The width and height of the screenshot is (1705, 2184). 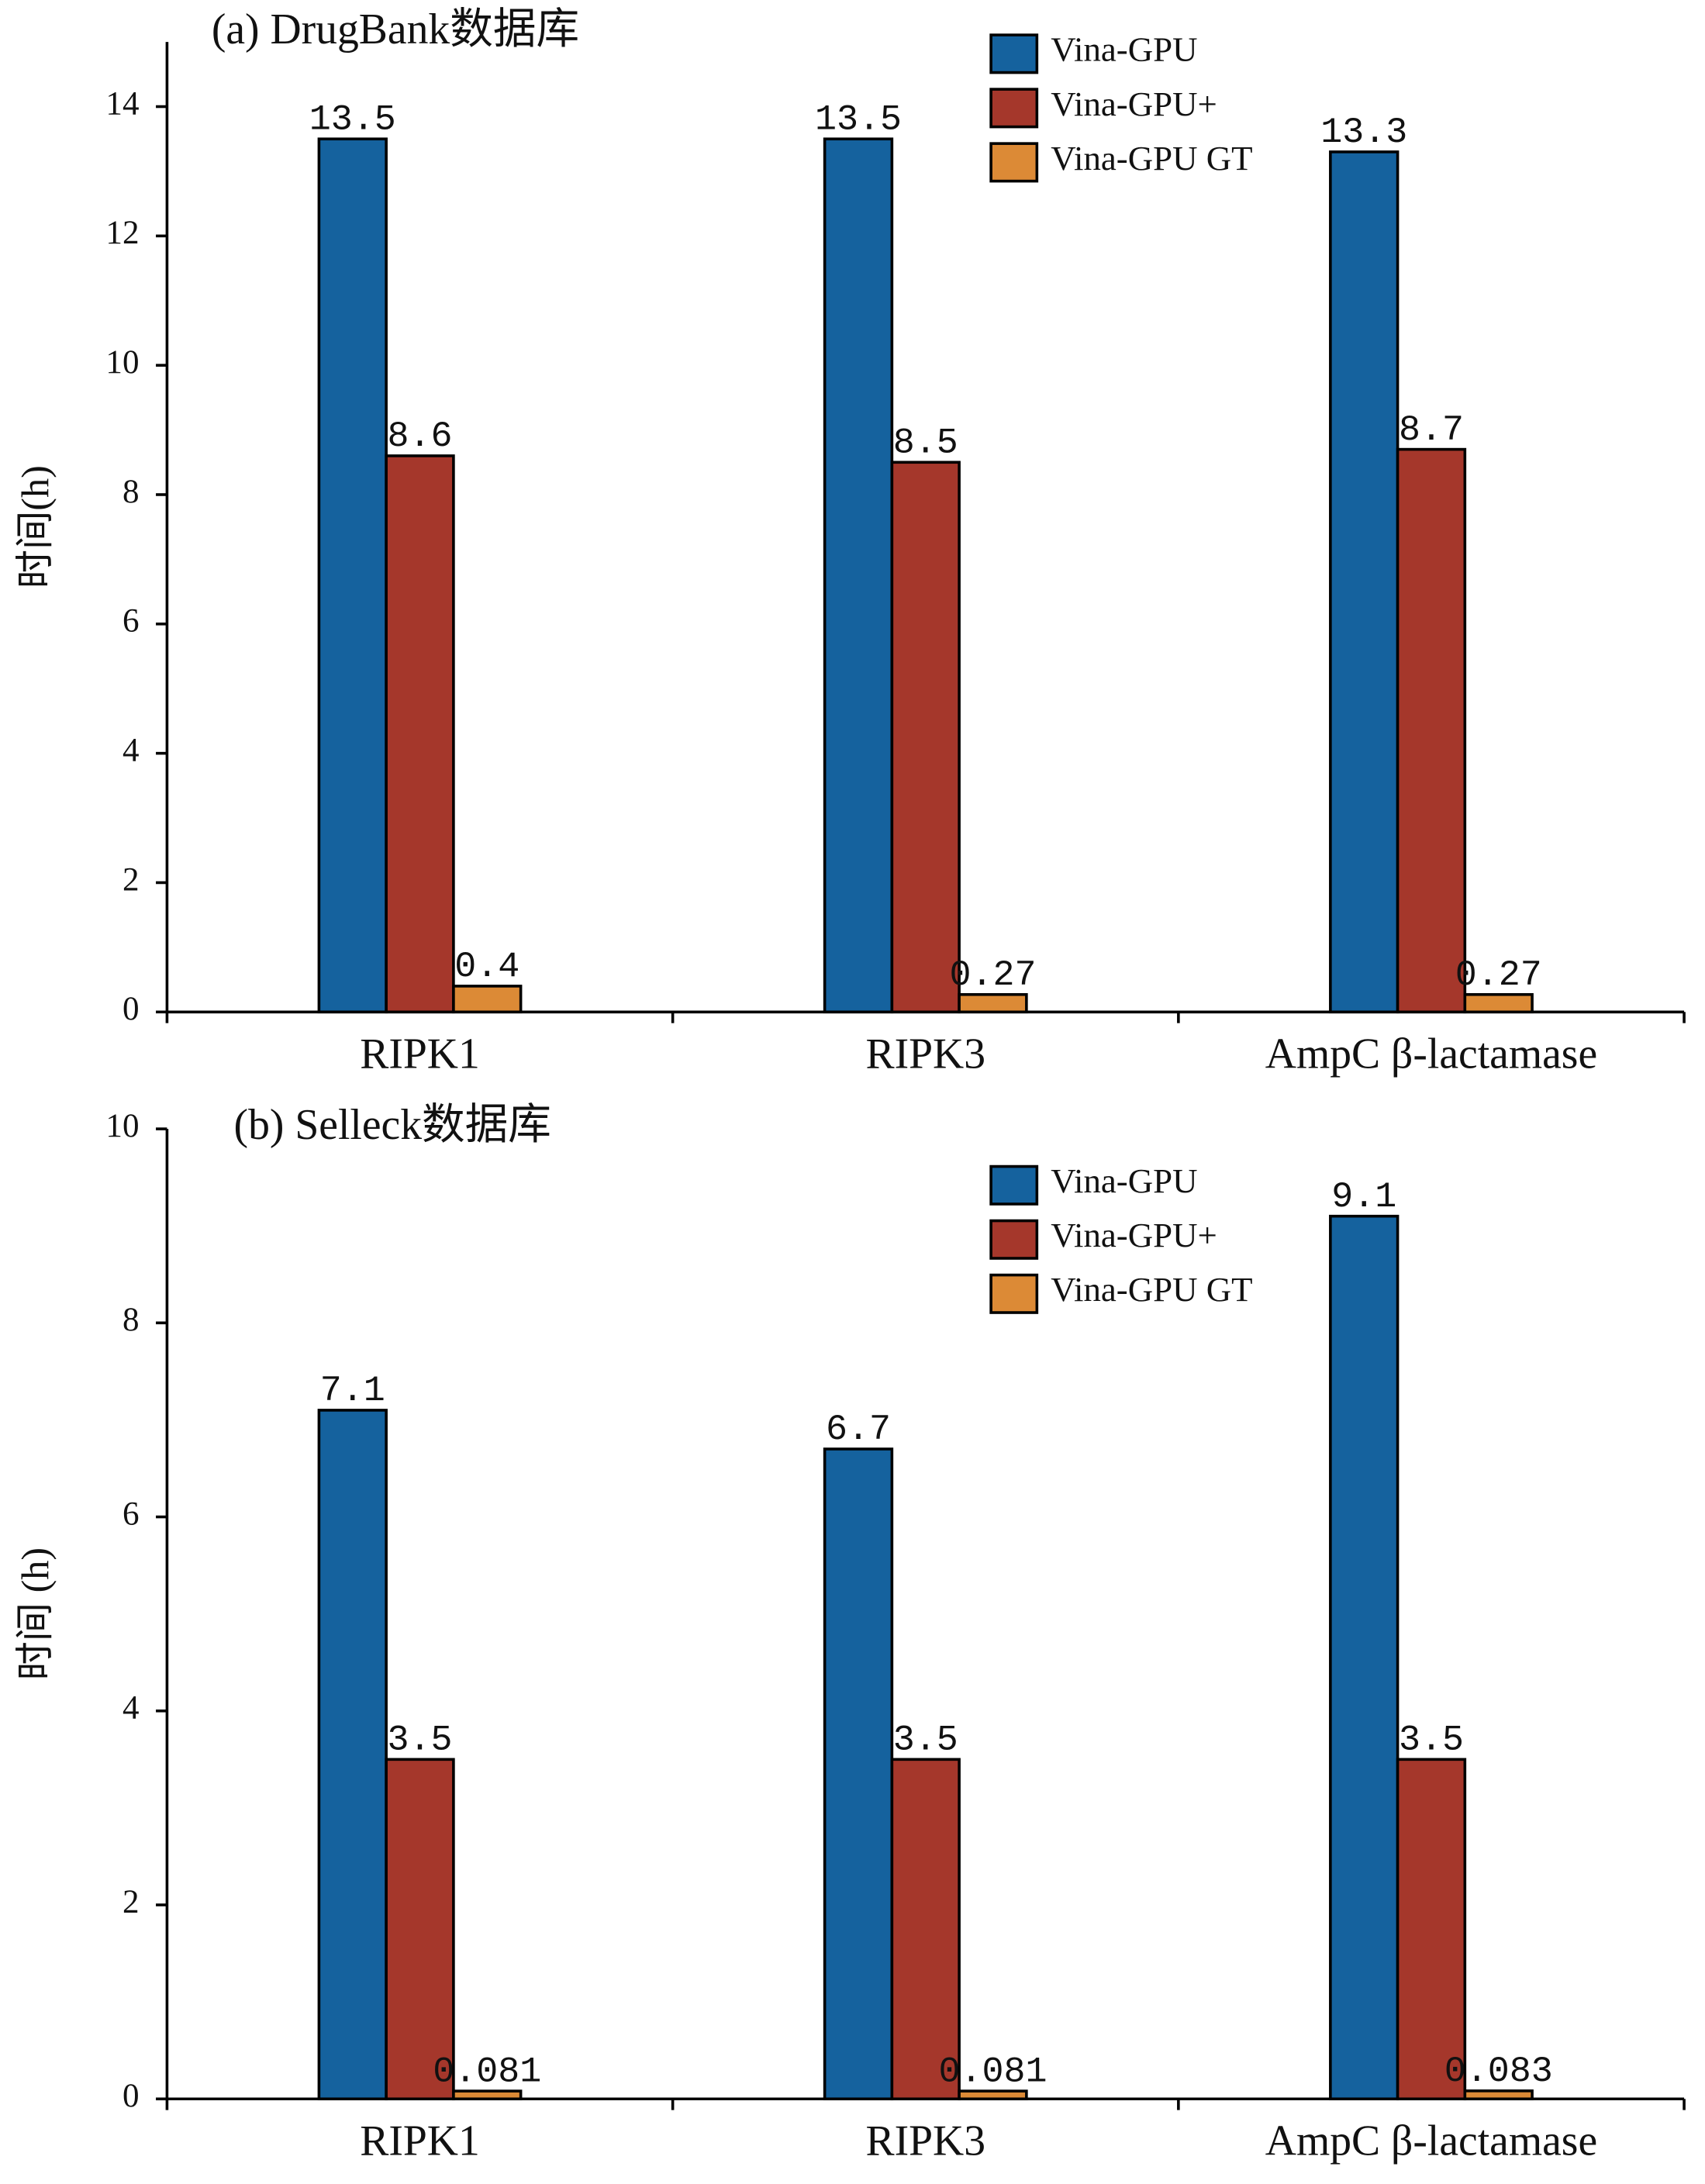 I want to click on chart-title: (a) DrugBank数据库, so click(x=396, y=29).